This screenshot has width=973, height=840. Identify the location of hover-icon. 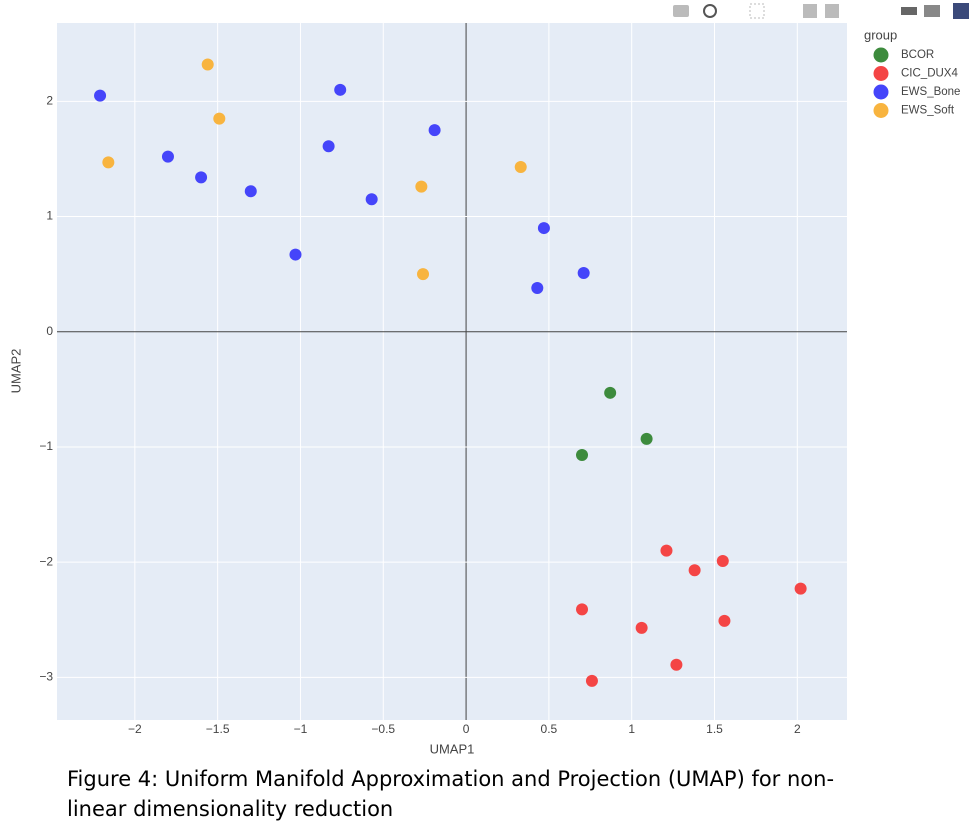
(932, 11).